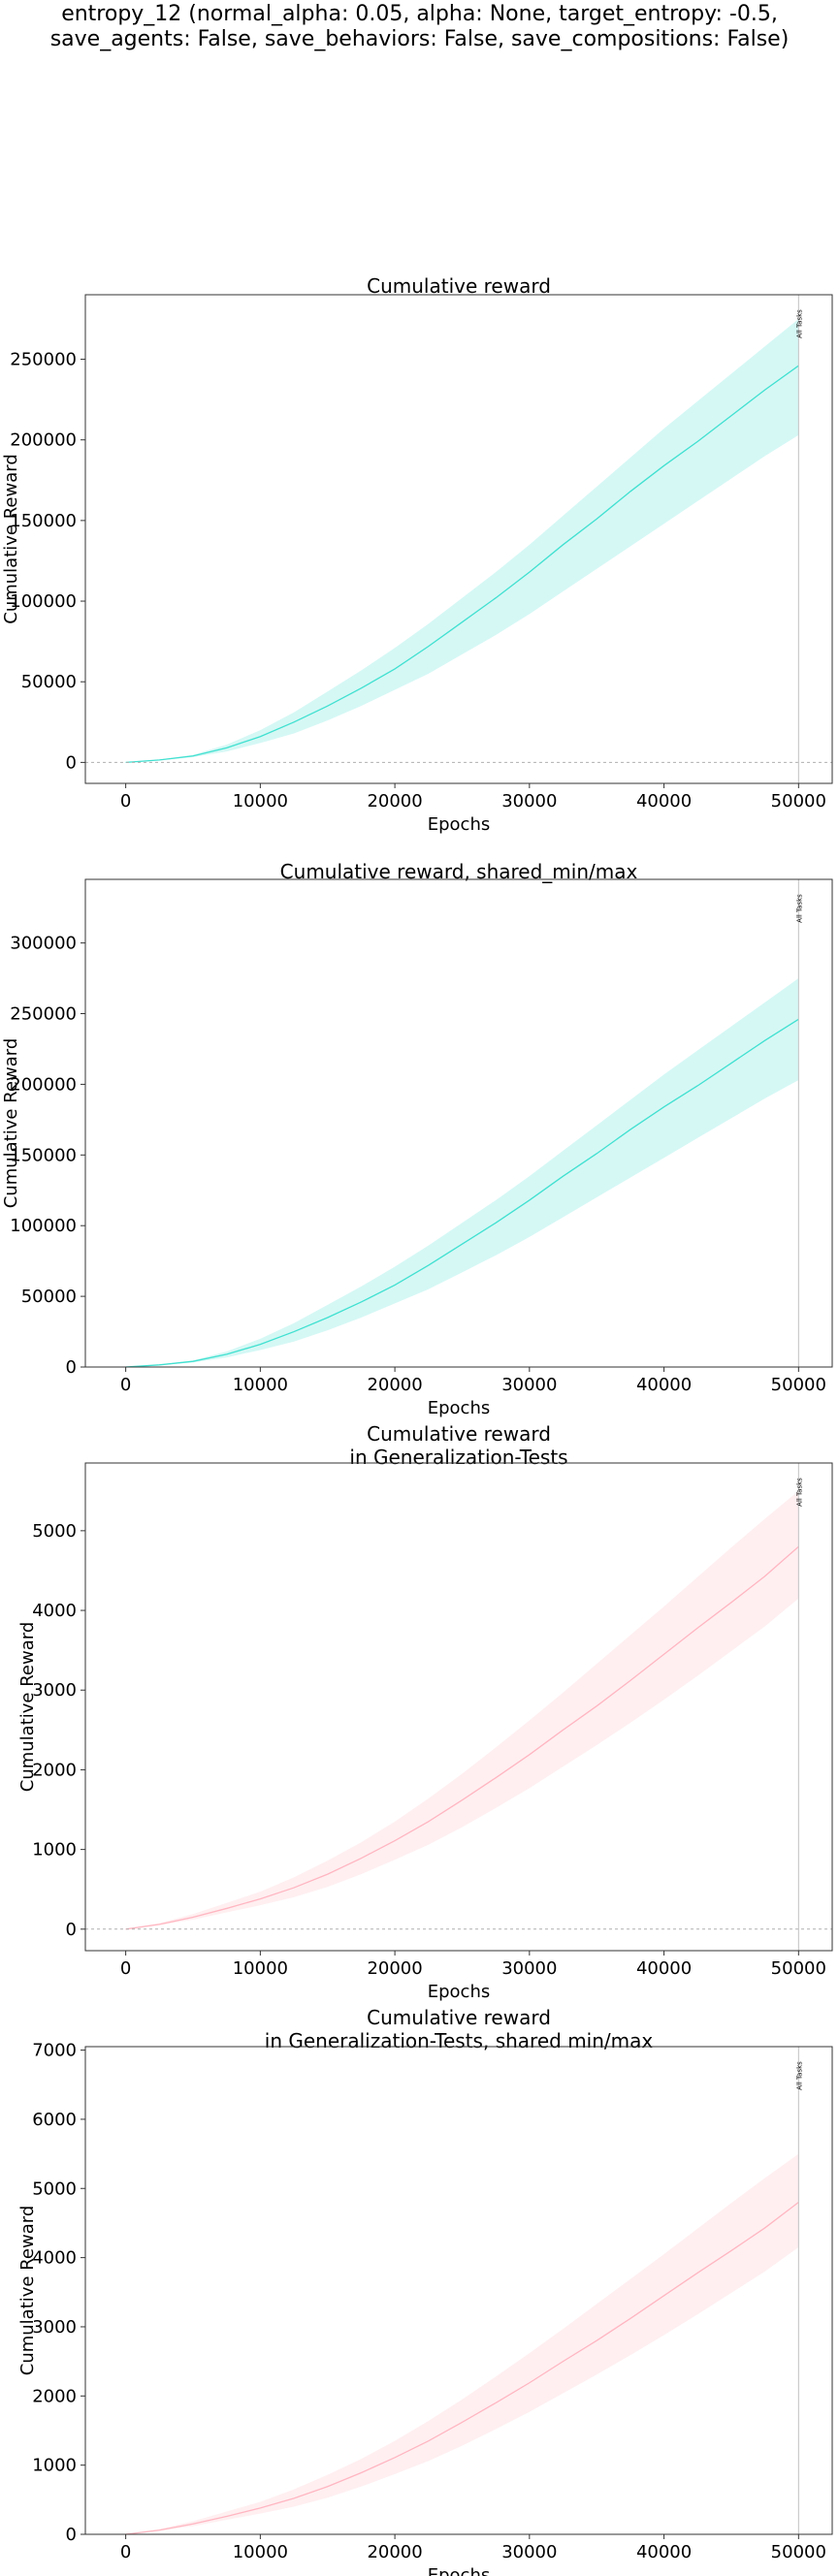 The height and width of the screenshot is (2576, 839). What do you see at coordinates (43, 944) in the screenshot?
I see `y-tick-label: 300000` at bounding box center [43, 944].